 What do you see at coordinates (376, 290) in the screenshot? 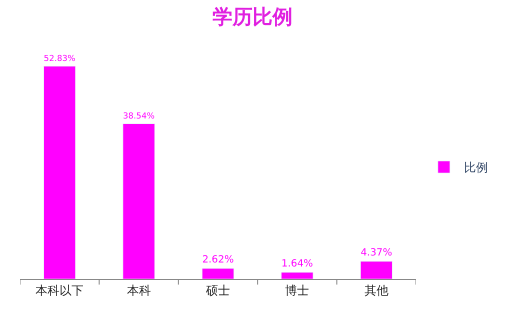
I see `x-tick-label: 其他` at bounding box center [376, 290].